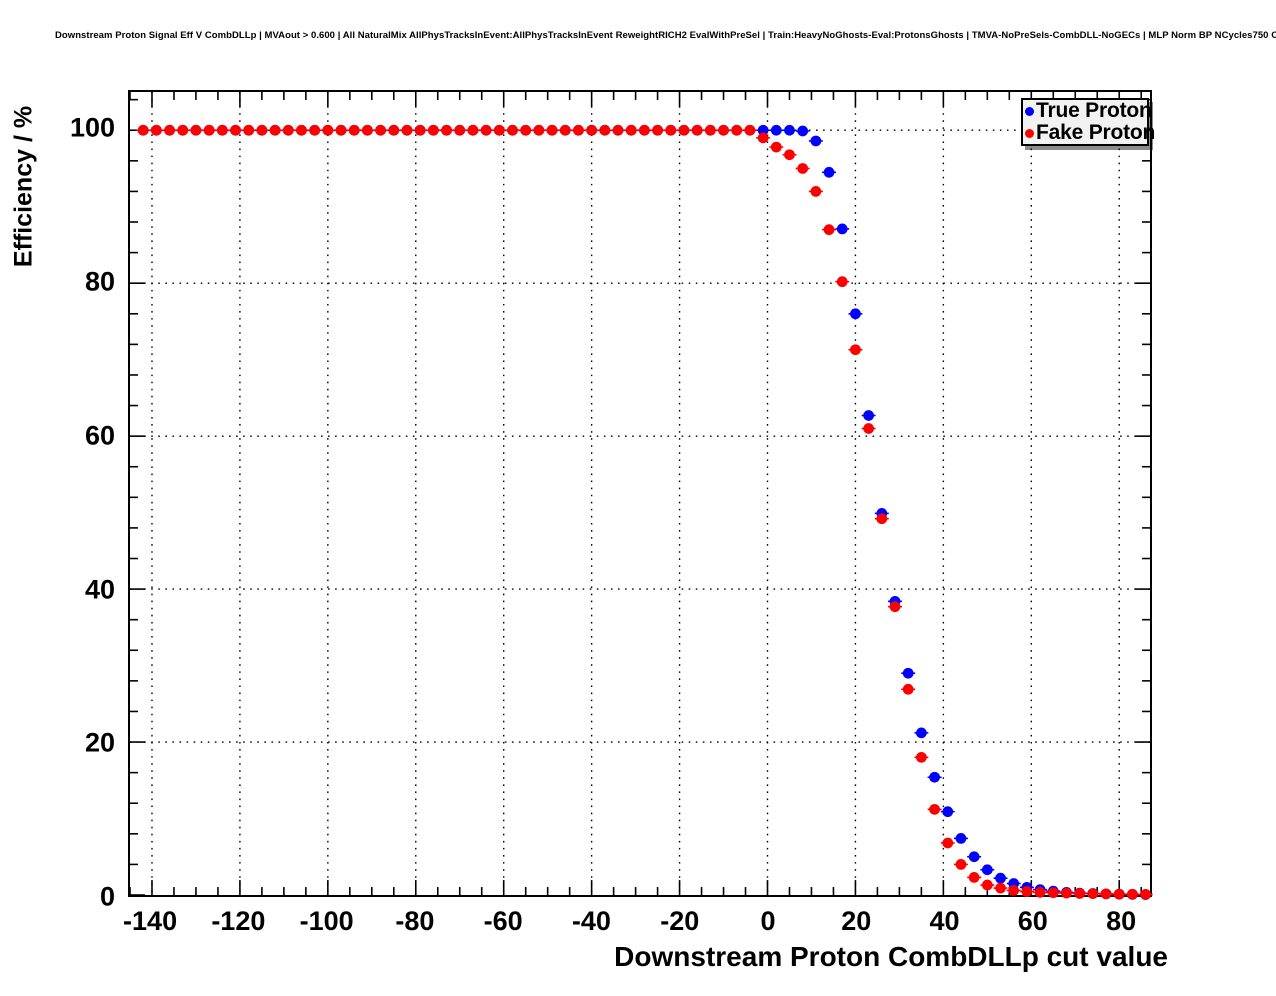  Describe the element at coordinates (1029, 133) in the screenshot. I see `legend-marker-icon-fake-proton` at that location.